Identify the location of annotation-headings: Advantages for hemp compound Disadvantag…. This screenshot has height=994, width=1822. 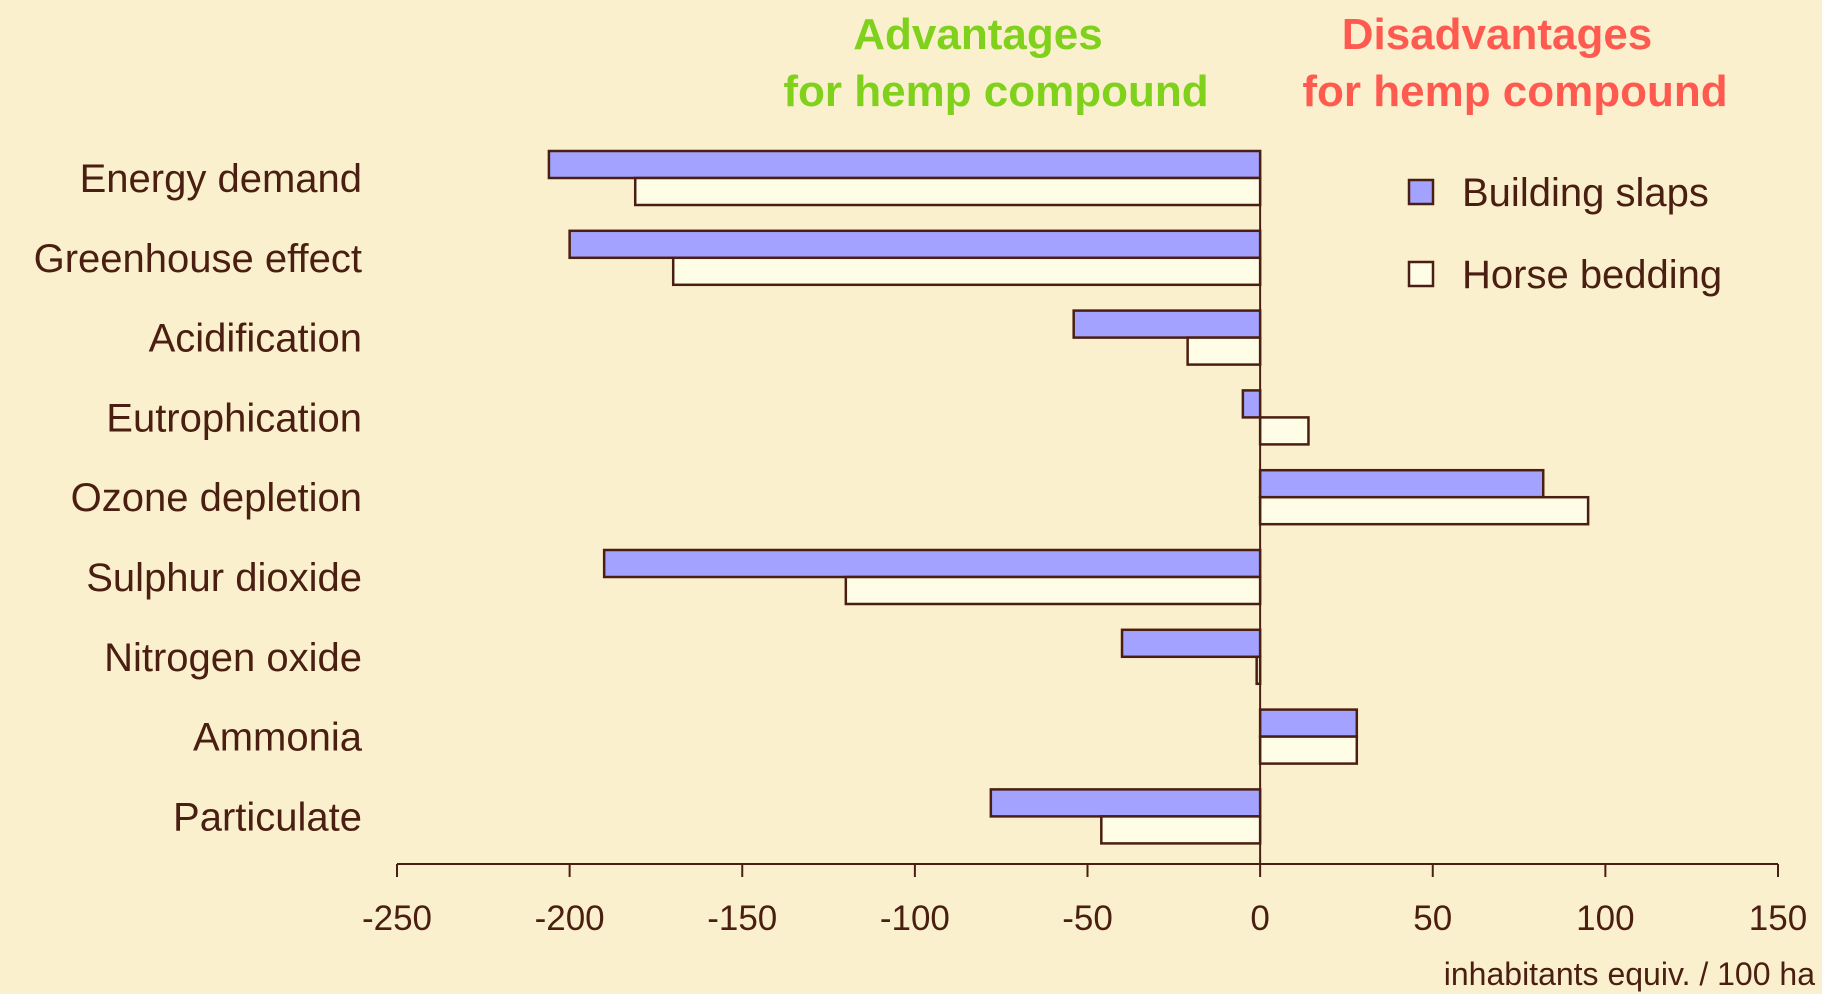
(1255, 63).